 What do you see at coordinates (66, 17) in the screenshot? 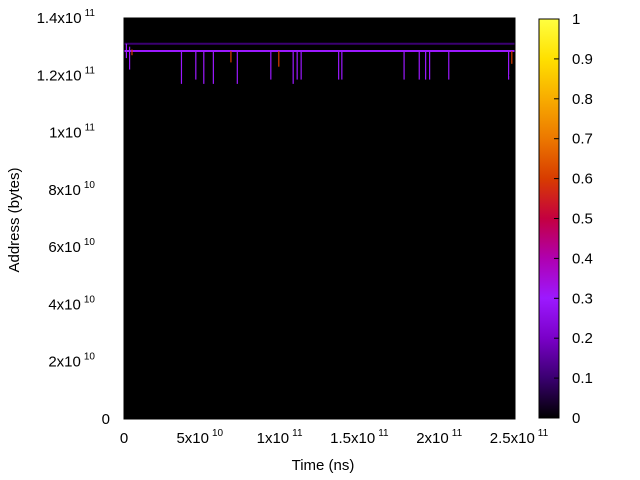
I see `y-tick-label-7: 1.4x10 11` at bounding box center [66, 17].